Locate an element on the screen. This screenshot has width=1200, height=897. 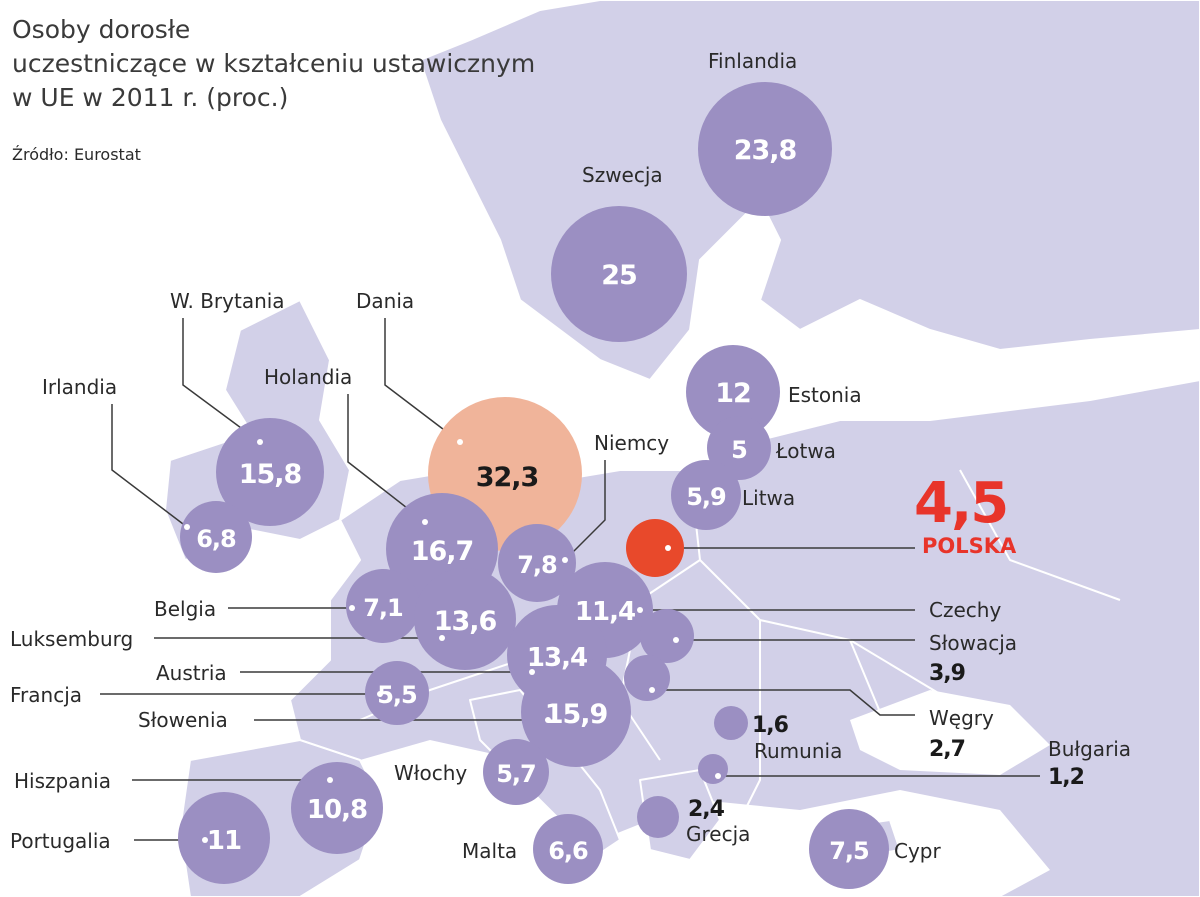
label-wlochy: Włochy is located at coordinates (430, 773).